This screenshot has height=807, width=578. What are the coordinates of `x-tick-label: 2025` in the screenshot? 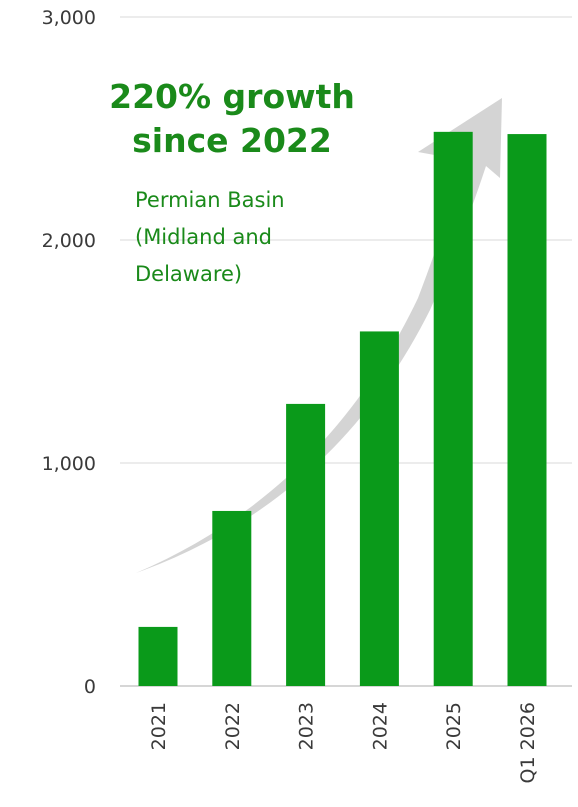 It's located at (454, 726).